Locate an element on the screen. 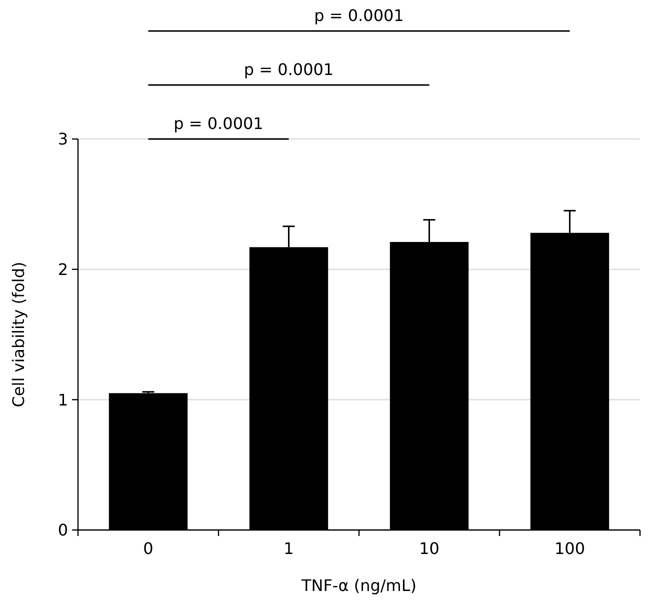  x-tick-label: 100 is located at coordinates (570, 548).